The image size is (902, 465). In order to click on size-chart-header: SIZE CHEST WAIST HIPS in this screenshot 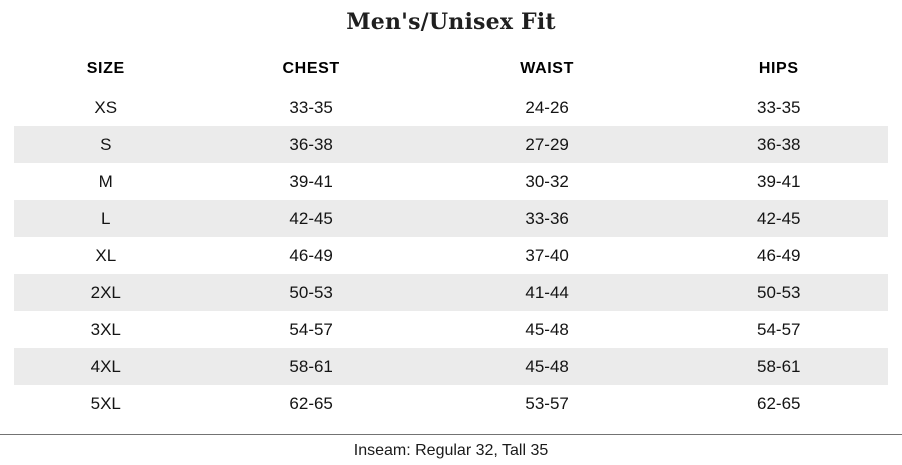, I will do `click(451, 68)`.